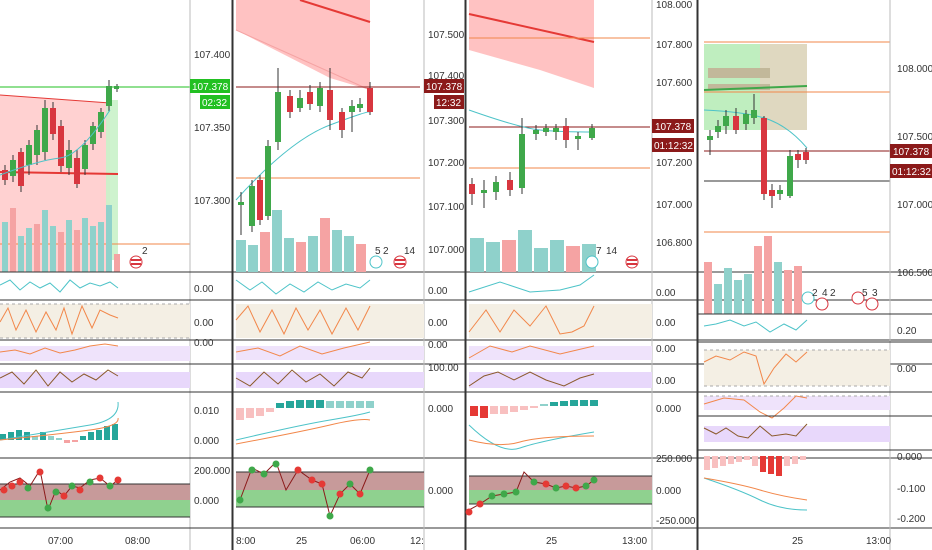 The height and width of the screenshot is (550, 932). I want to click on price-badge: 107.378 02:32, so click(210, 94).